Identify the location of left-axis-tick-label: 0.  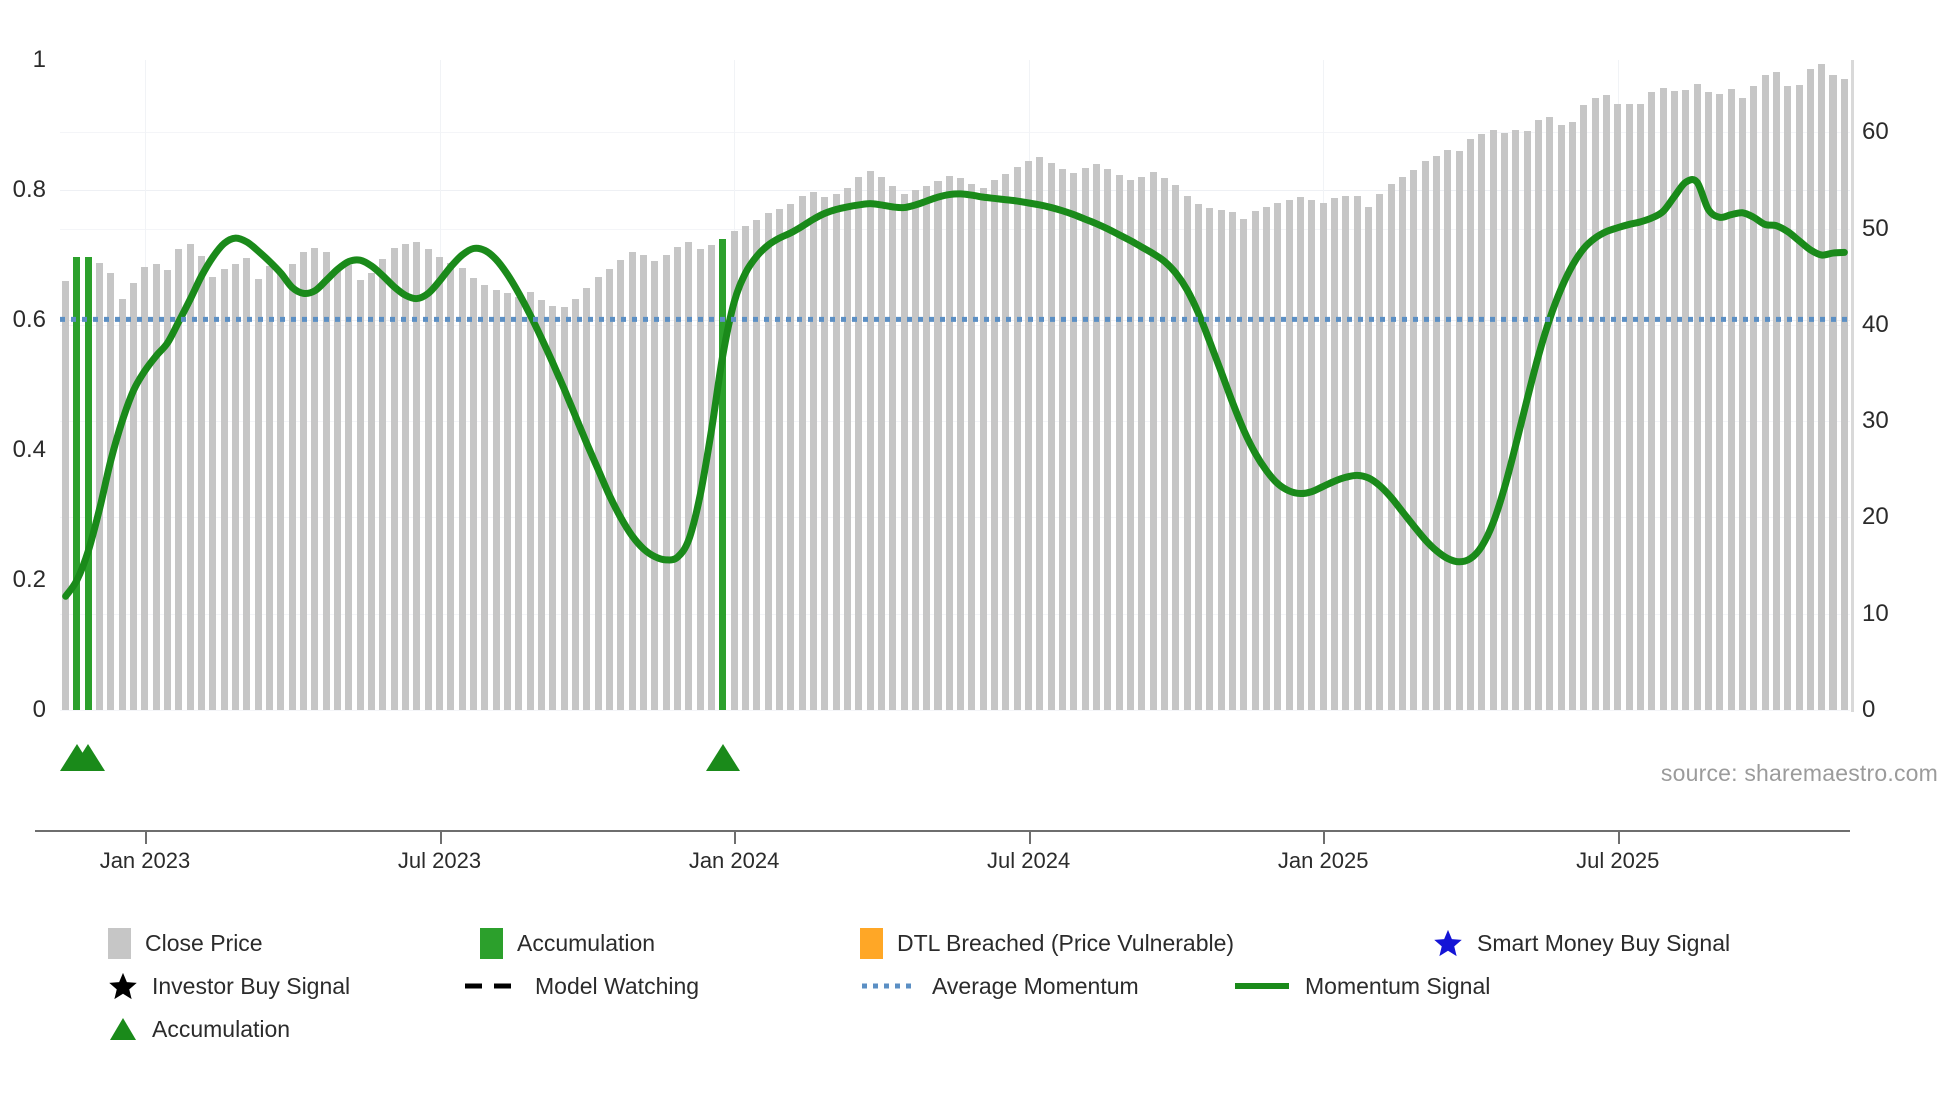
(39, 709).